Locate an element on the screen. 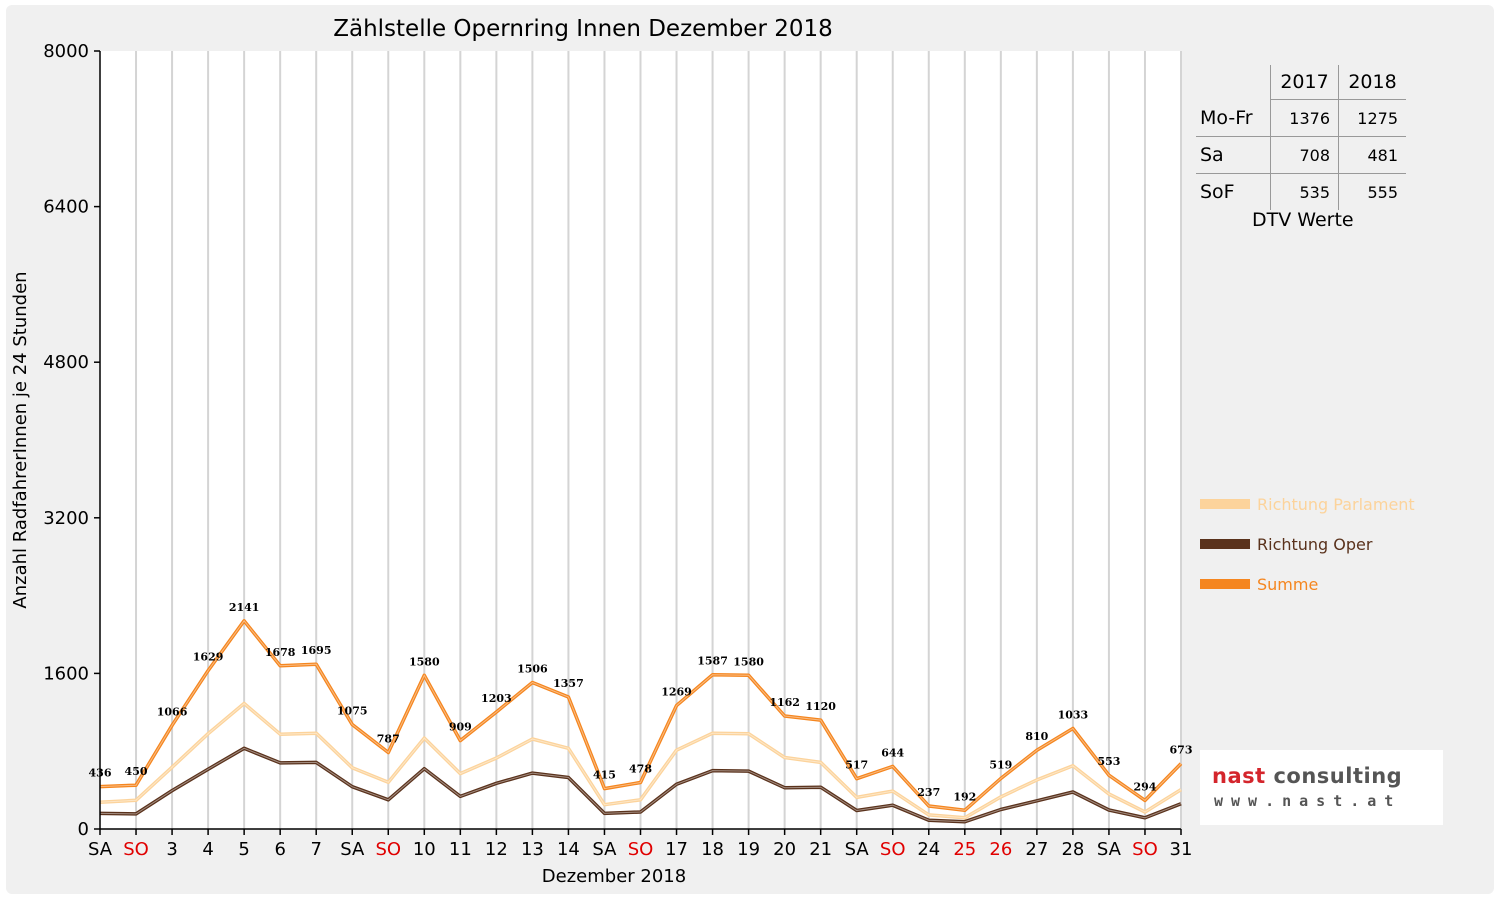 This screenshot has width=1500, height=900. x-tick-label: 28 is located at coordinates (1072, 849).